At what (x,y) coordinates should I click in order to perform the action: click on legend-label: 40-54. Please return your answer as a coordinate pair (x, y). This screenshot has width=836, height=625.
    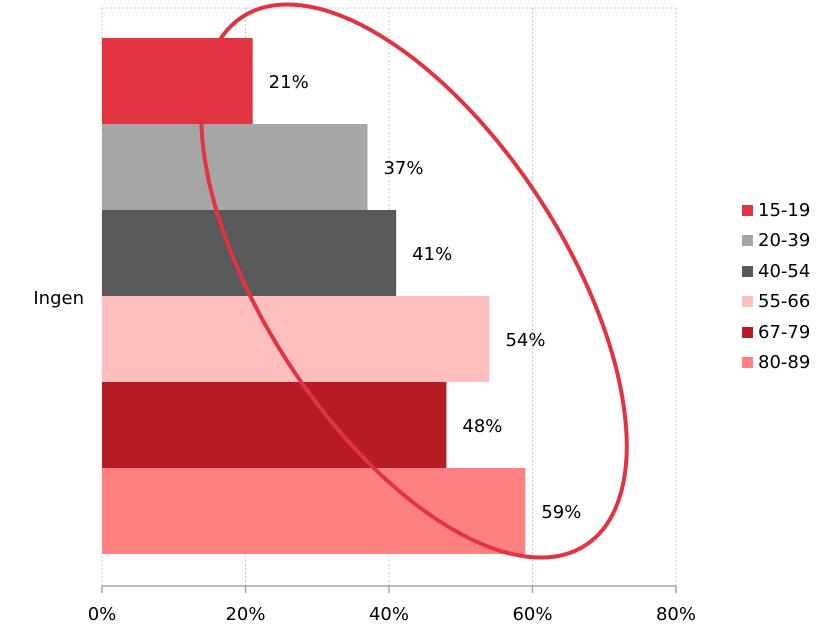
    Looking at the image, I should click on (784, 271).